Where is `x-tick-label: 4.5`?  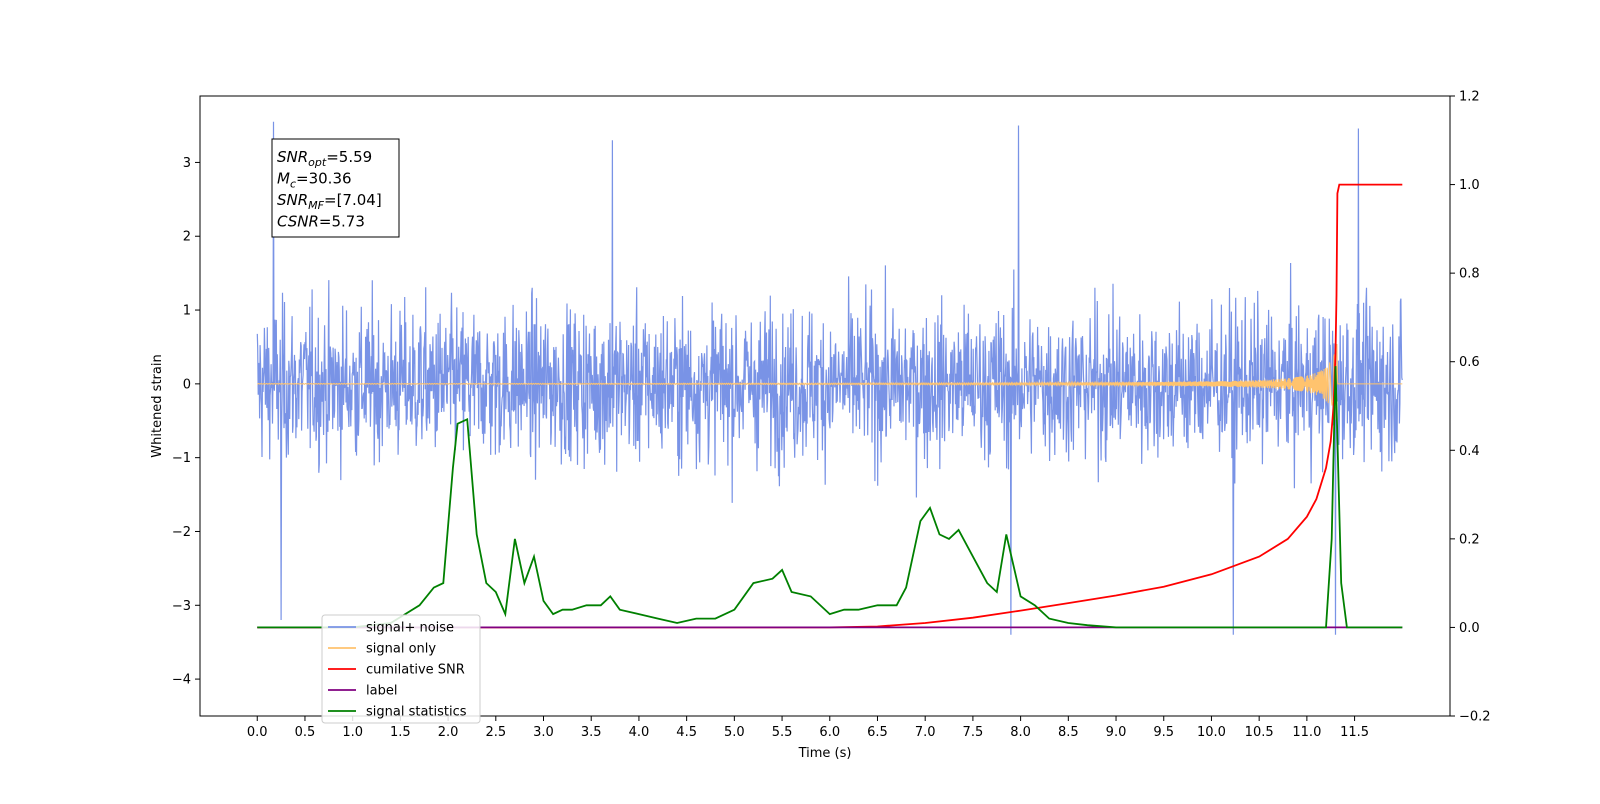 x-tick-label: 4.5 is located at coordinates (686, 732).